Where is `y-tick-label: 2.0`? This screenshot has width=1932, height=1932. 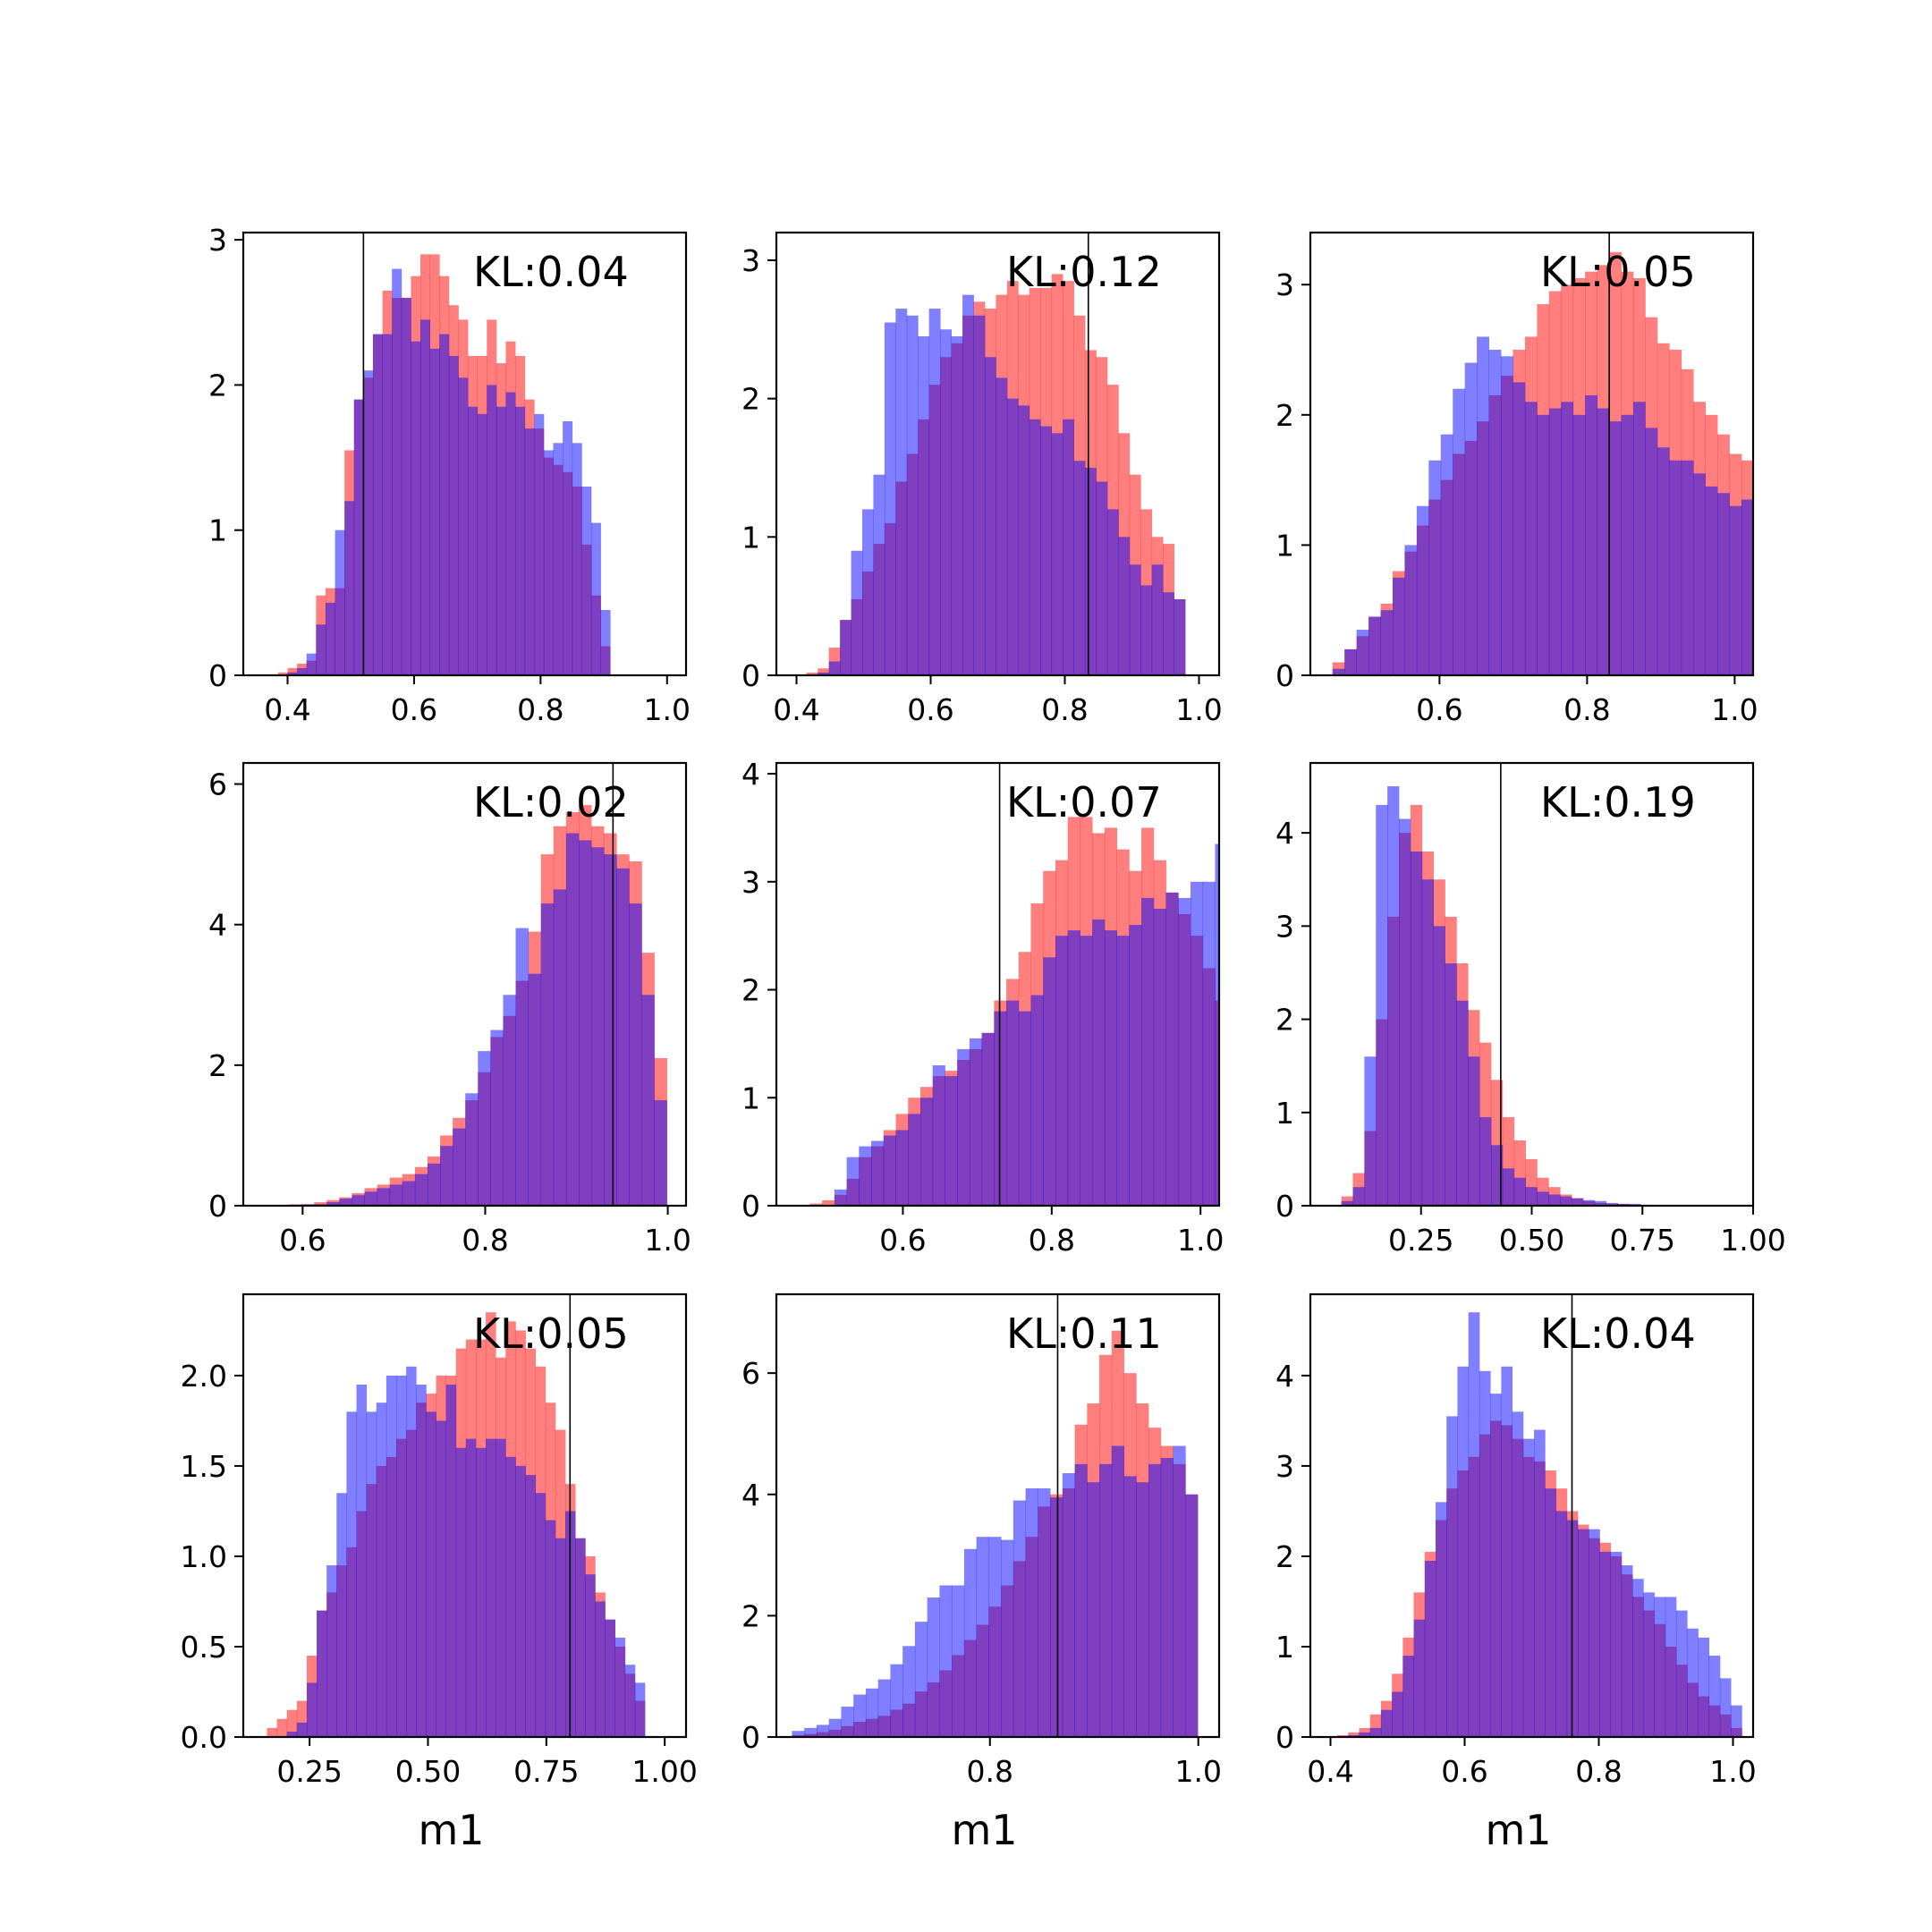
y-tick-label: 2.0 is located at coordinates (204, 1376).